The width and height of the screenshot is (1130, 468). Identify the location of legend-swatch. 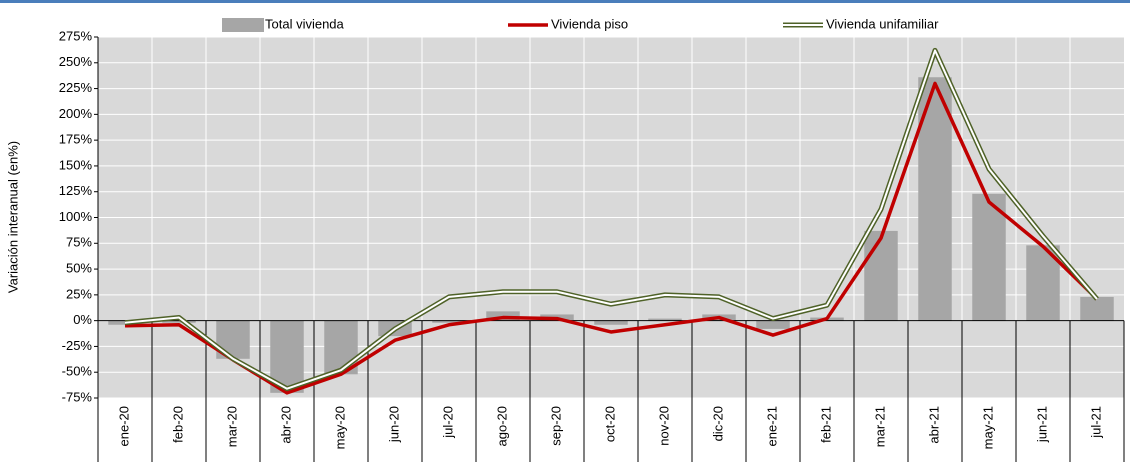
(243, 25).